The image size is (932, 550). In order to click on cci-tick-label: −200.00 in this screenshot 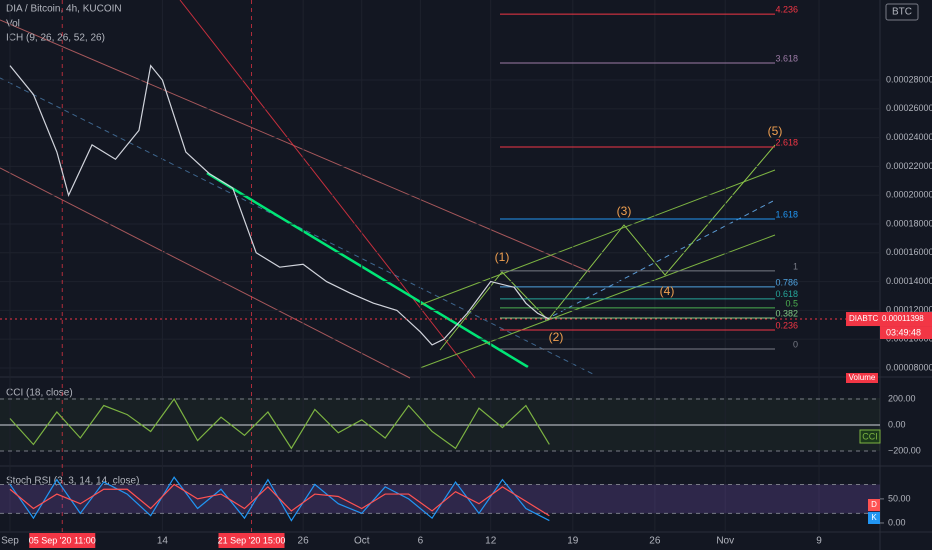, I will do `click(904, 450)`.